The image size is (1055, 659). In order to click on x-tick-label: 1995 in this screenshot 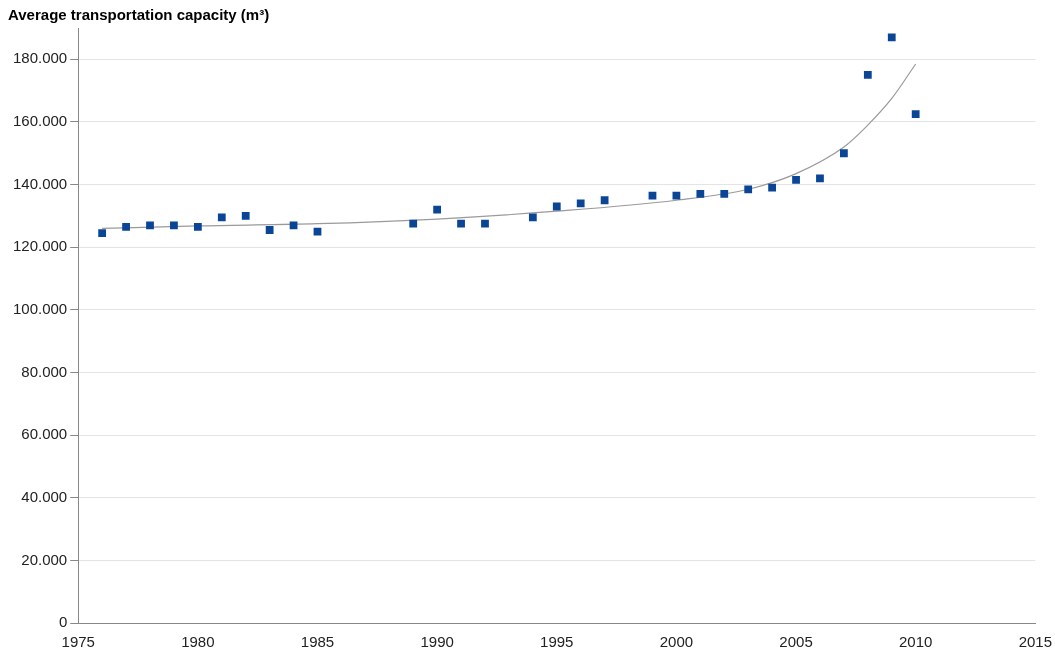, I will do `click(557, 642)`.